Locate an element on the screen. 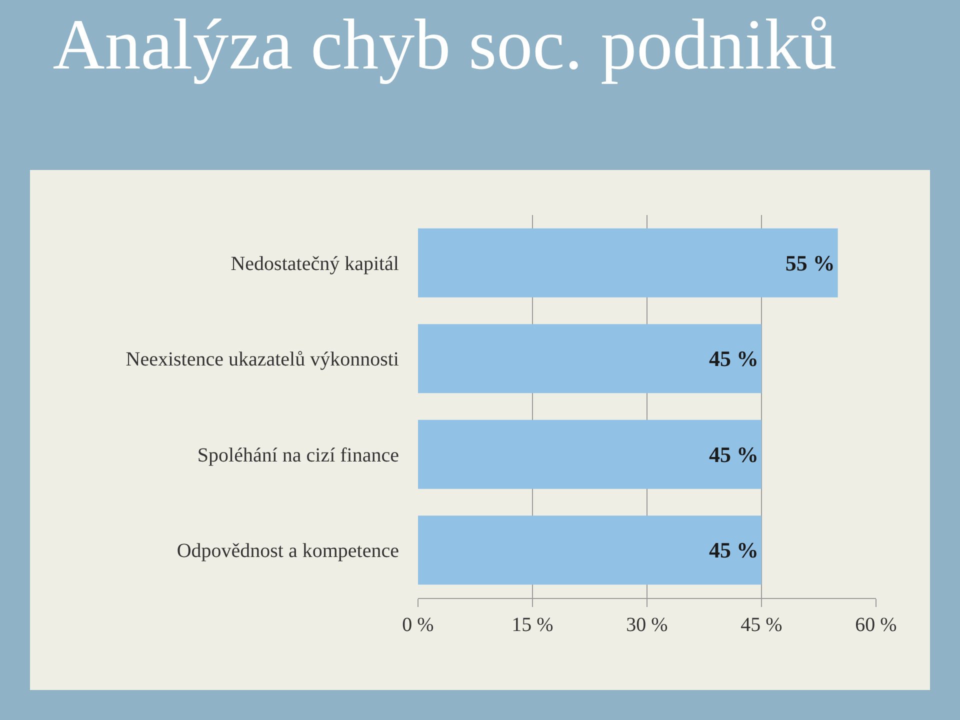  y-tick-label: Spoléhání na cizí finance is located at coordinates (298, 455).